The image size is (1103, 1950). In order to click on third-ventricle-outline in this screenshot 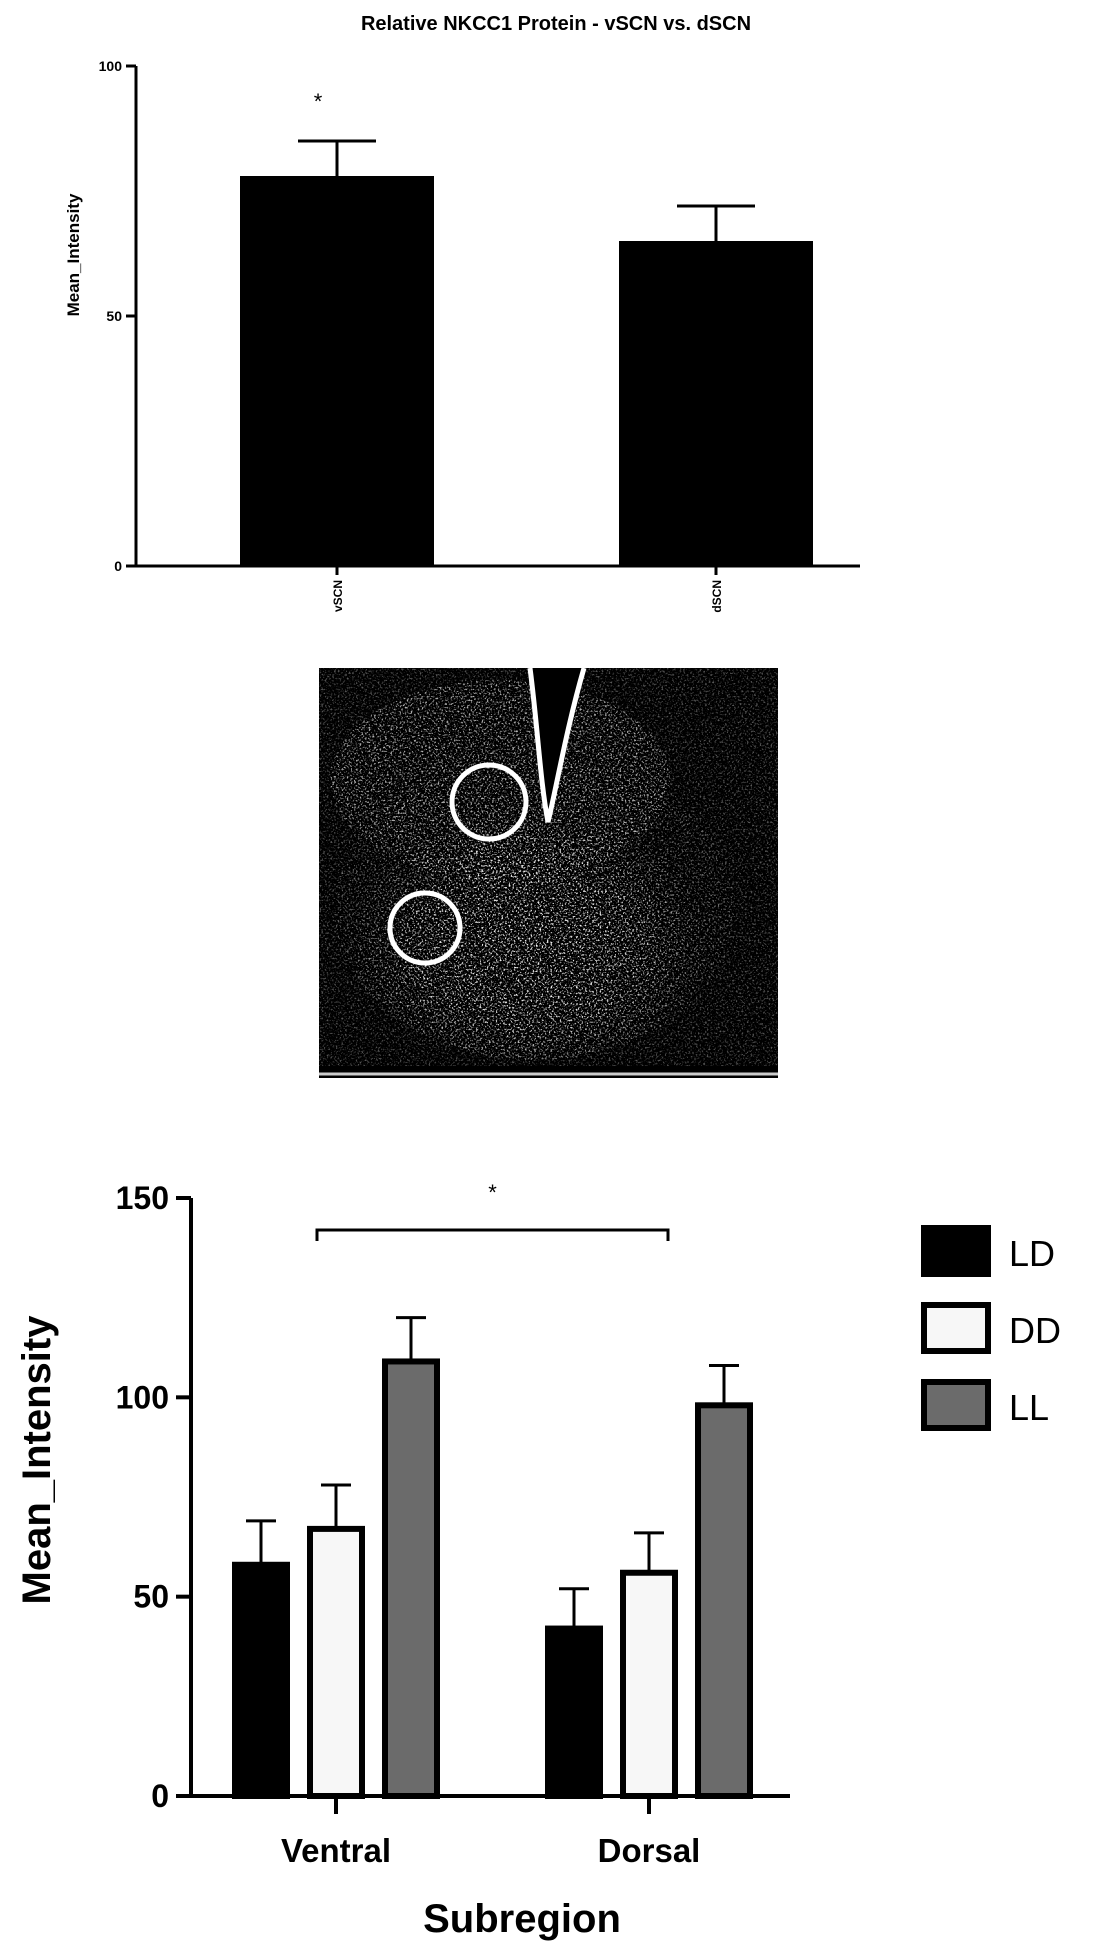, I will do `click(557, 745)`.